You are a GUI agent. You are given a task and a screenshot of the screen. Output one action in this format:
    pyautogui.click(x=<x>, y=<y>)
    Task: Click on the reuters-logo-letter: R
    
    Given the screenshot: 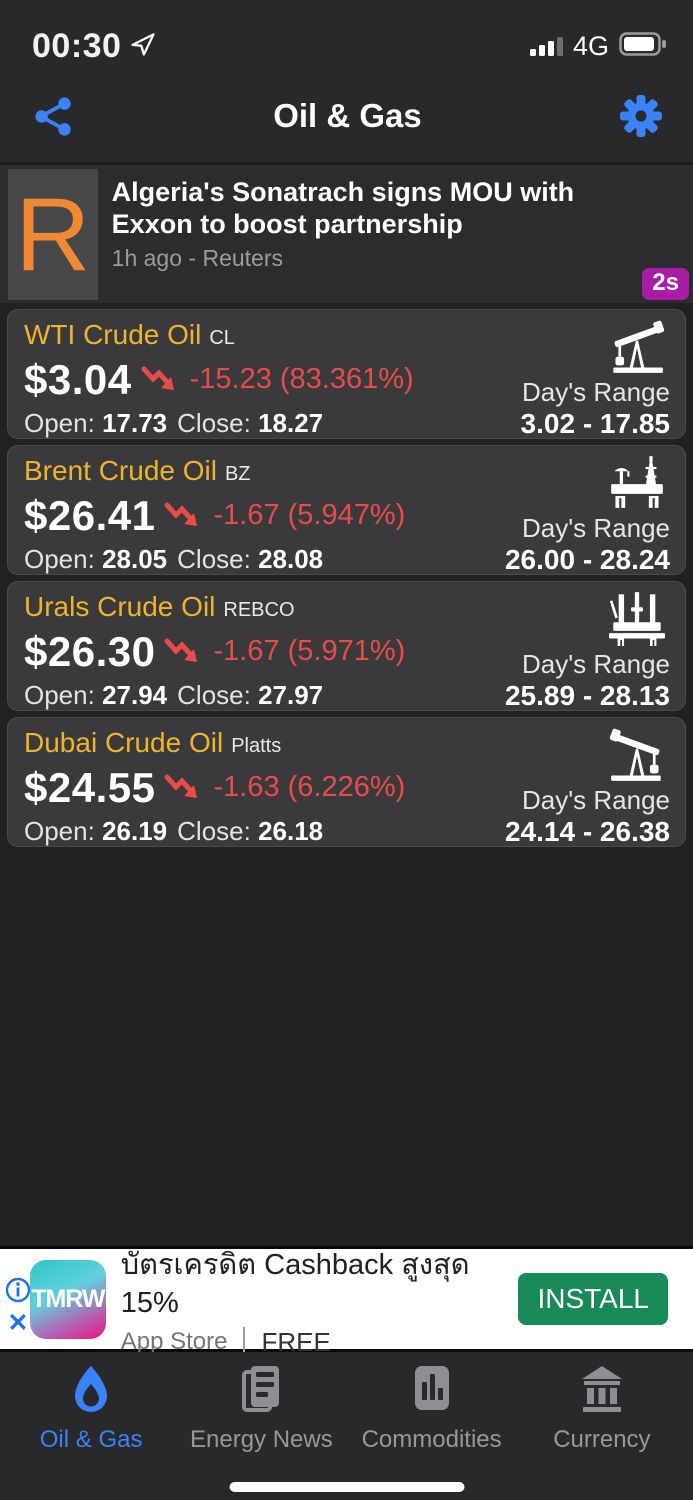 What is the action you would take?
    pyautogui.click(x=53, y=234)
    